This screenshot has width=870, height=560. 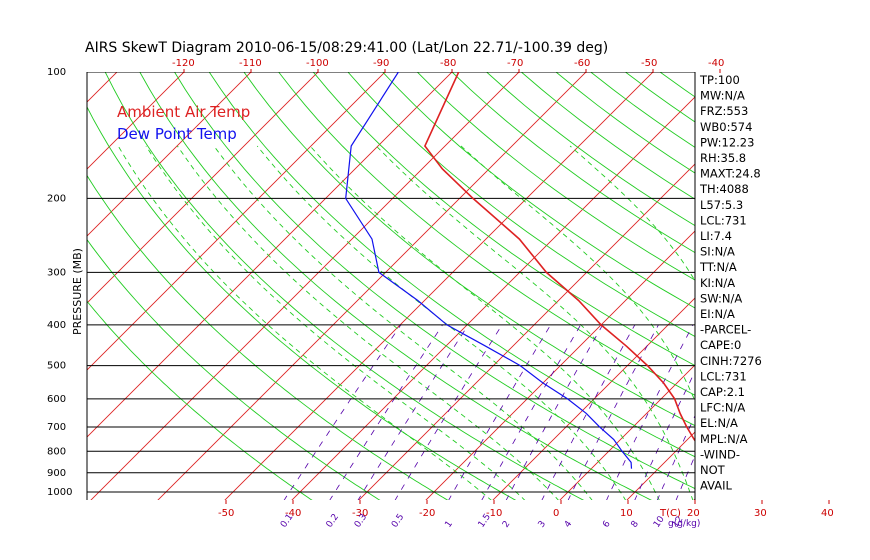 What do you see at coordinates (722, 96) in the screenshot?
I see `sidebar-index-item: MW:N/A` at bounding box center [722, 96].